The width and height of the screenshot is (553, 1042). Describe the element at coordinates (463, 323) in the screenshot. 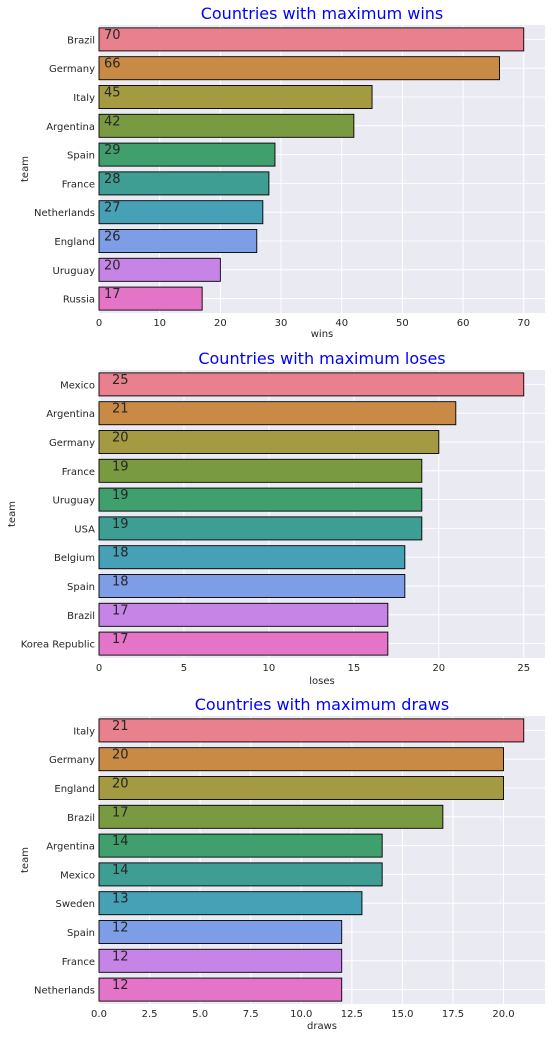

I see `x-tick-label: 60` at that location.